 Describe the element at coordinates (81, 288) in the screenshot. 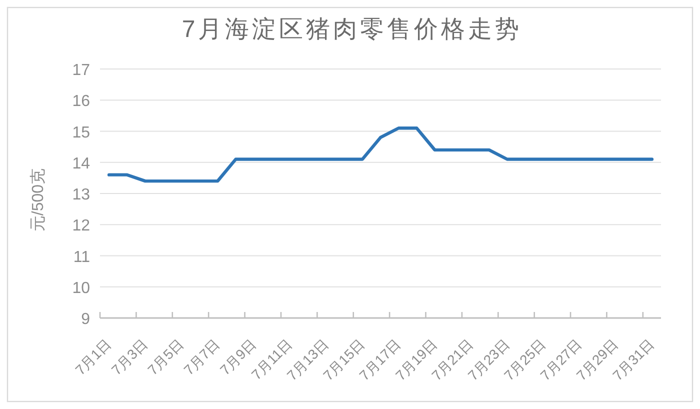

I see `y-tick-label: 10` at that location.